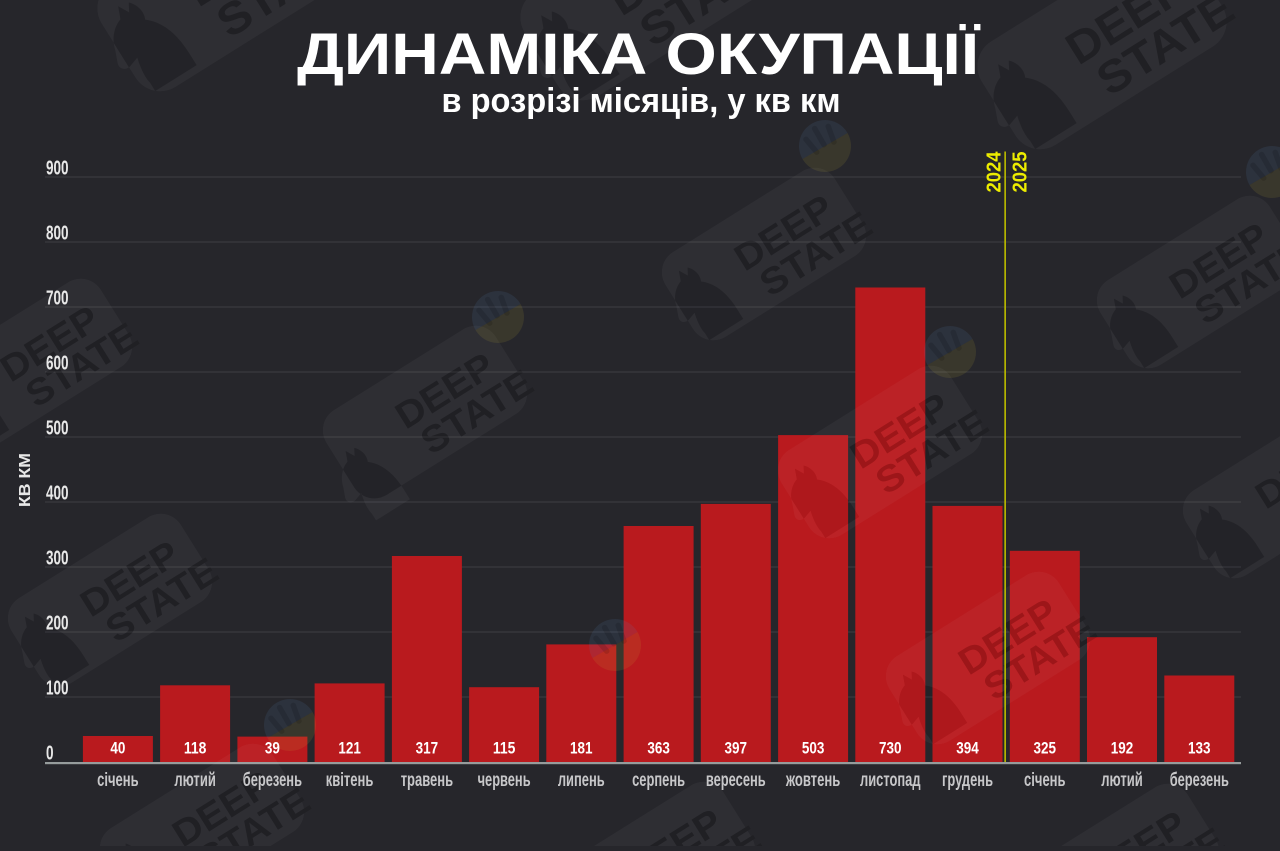 The image size is (1280, 851). Describe the element at coordinates (736, 780) in the screenshot. I see `svg-text: вересень` at that location.